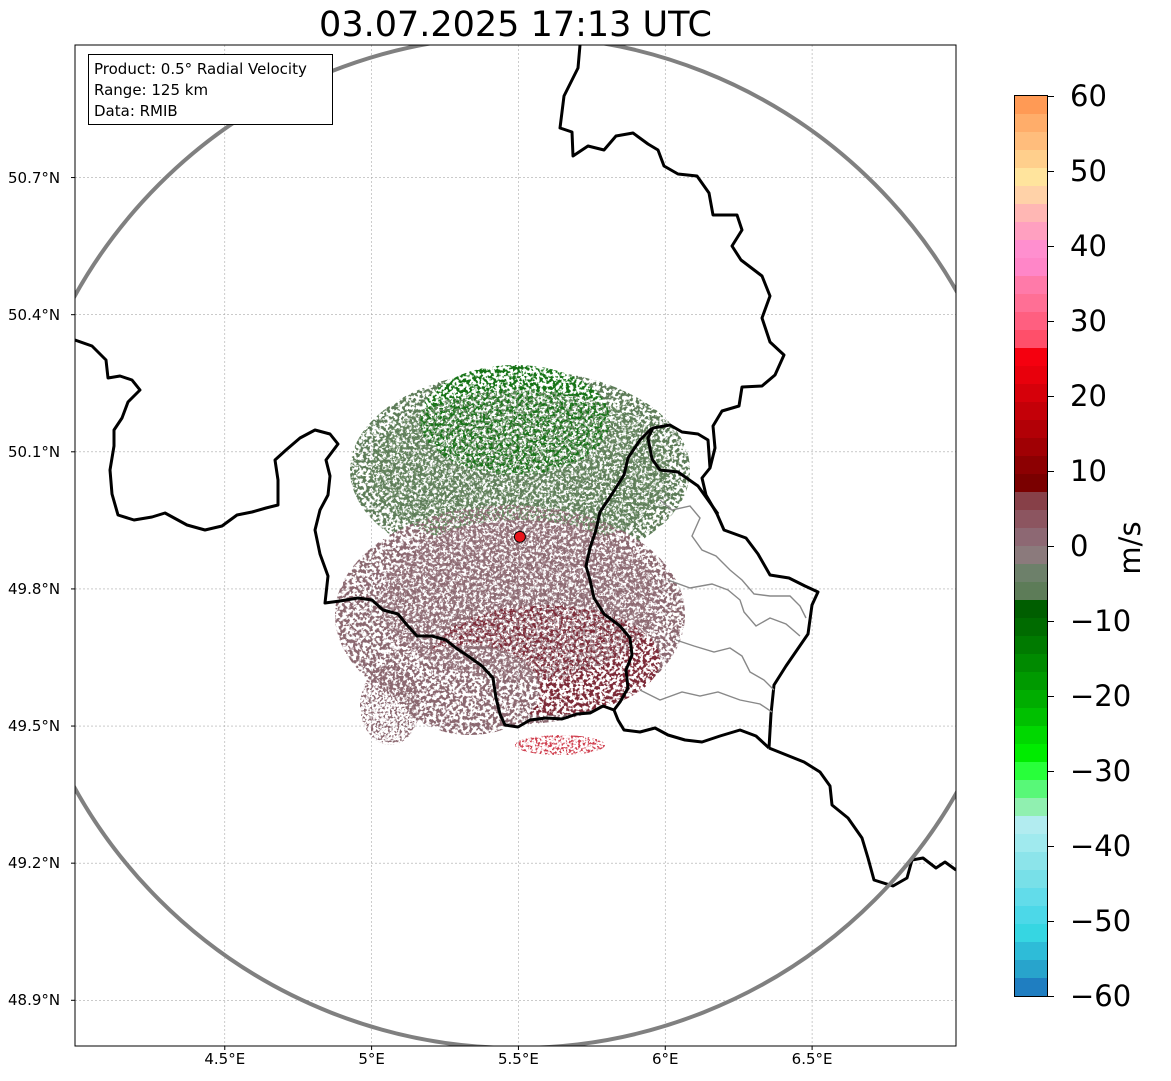 The height and width of the screenshot is (1081, 1171). Describe the element at coordinates (665, 1059) in the screenshot. I see `lon-tick-label: 6°E` at that location.